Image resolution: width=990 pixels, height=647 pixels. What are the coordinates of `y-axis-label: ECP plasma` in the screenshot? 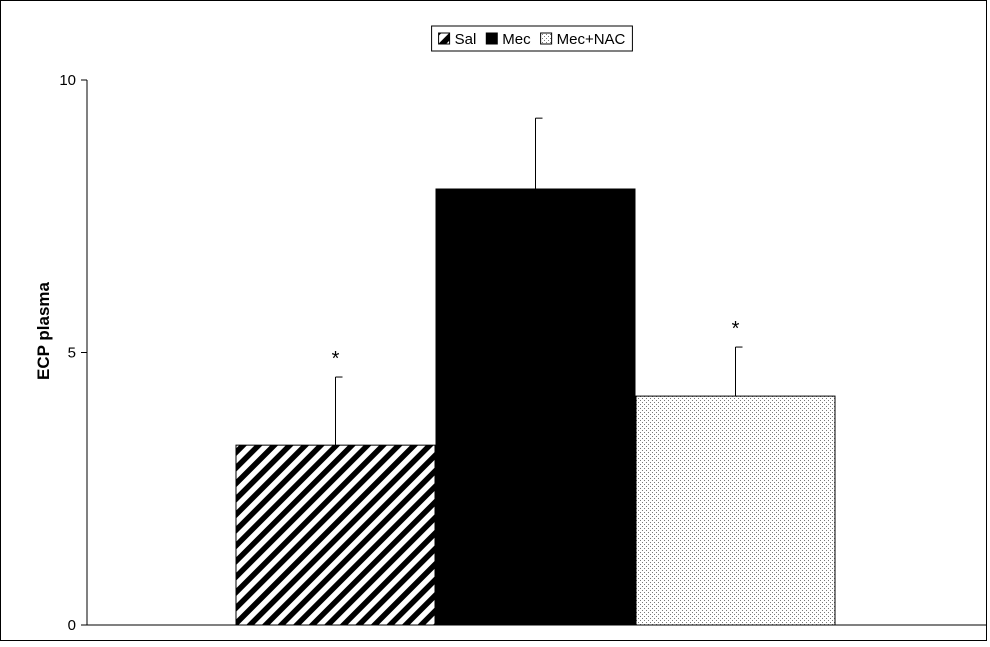 It's located at (43, 330).